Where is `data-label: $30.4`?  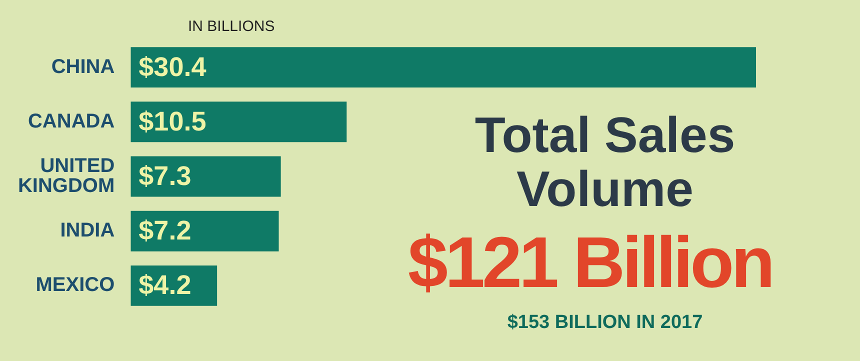
data-label: $30.4 is located at coordinates (172, 67).